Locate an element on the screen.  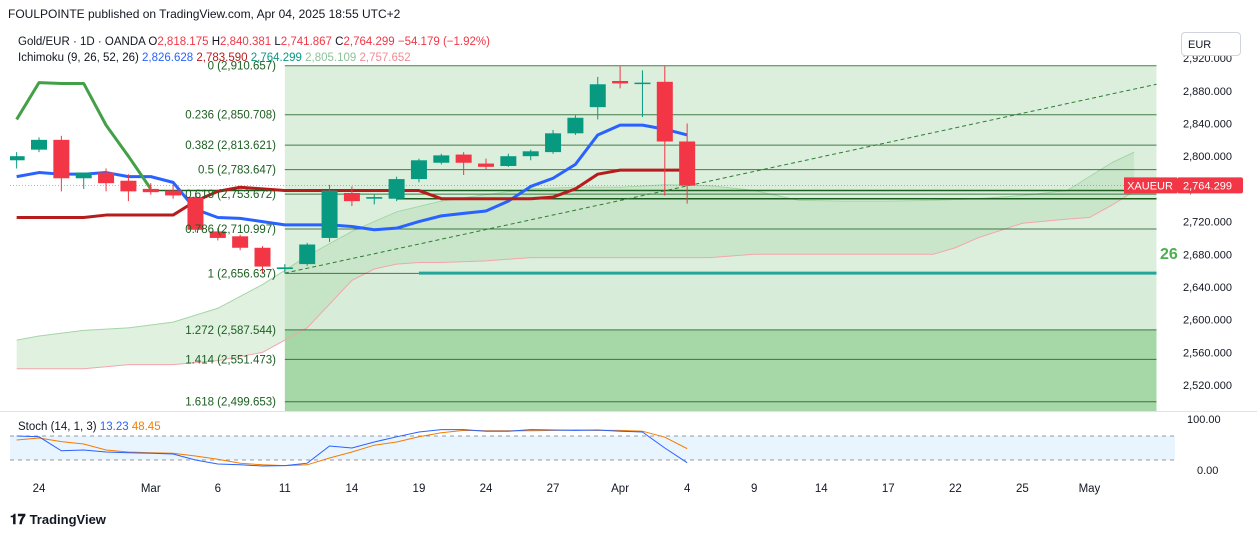
stoch-band is located at coordinates (592, 448).